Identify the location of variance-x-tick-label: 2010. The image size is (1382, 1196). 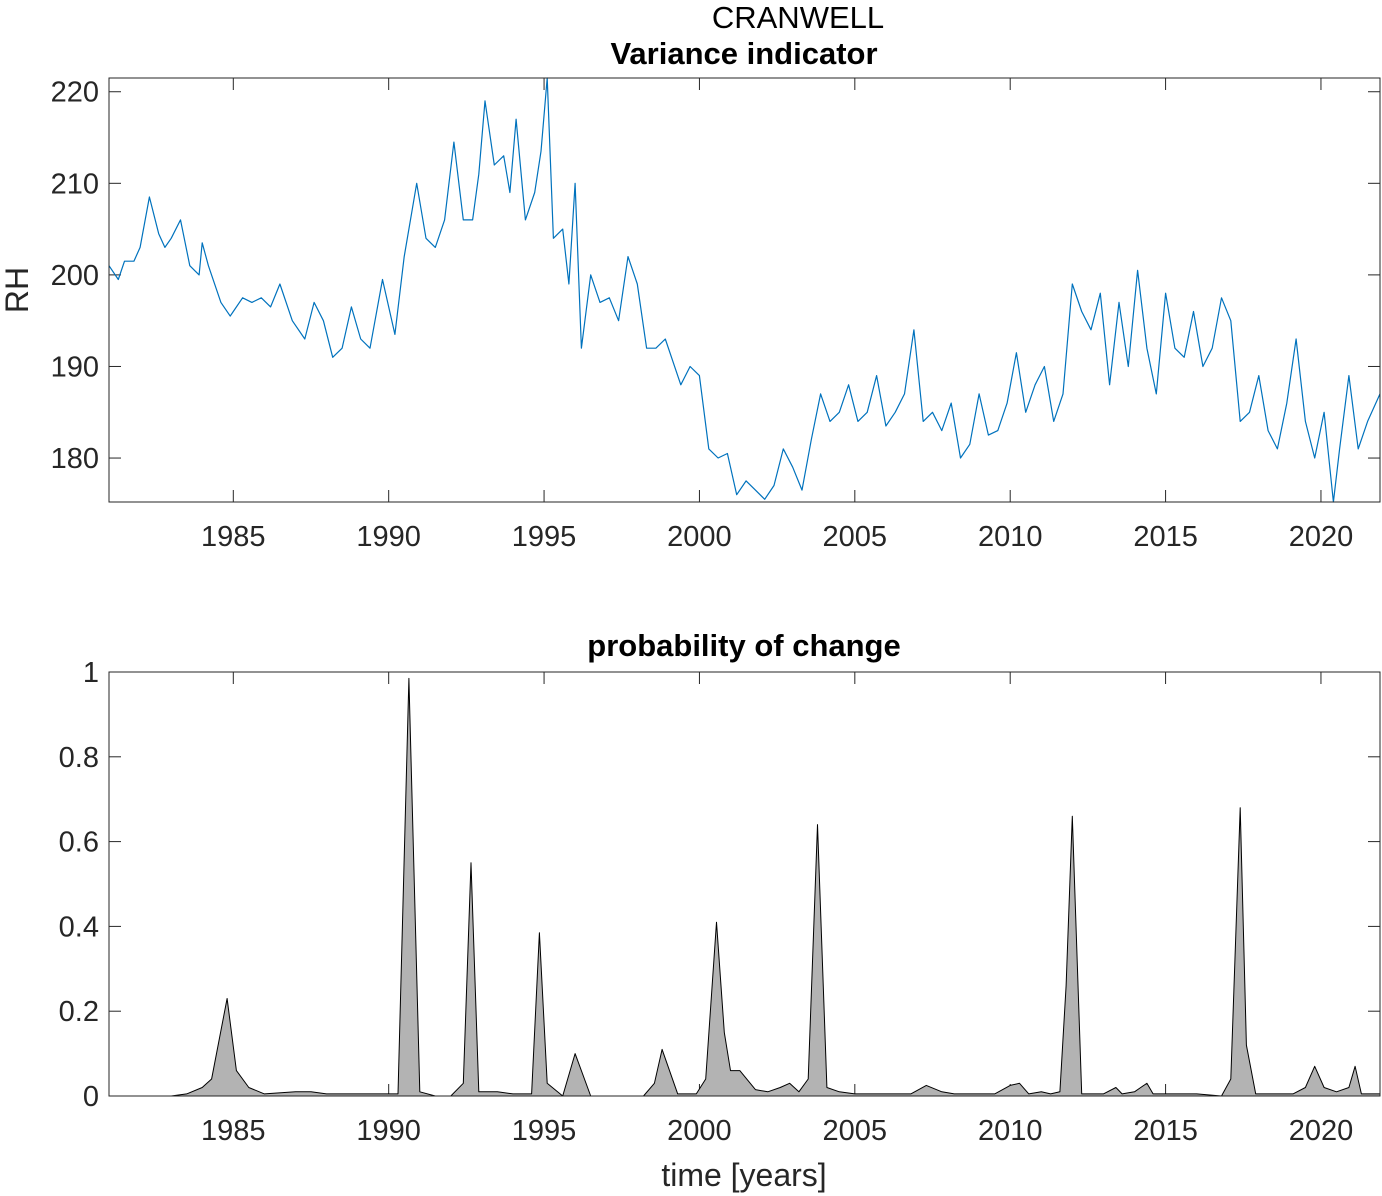
(1010, 537).